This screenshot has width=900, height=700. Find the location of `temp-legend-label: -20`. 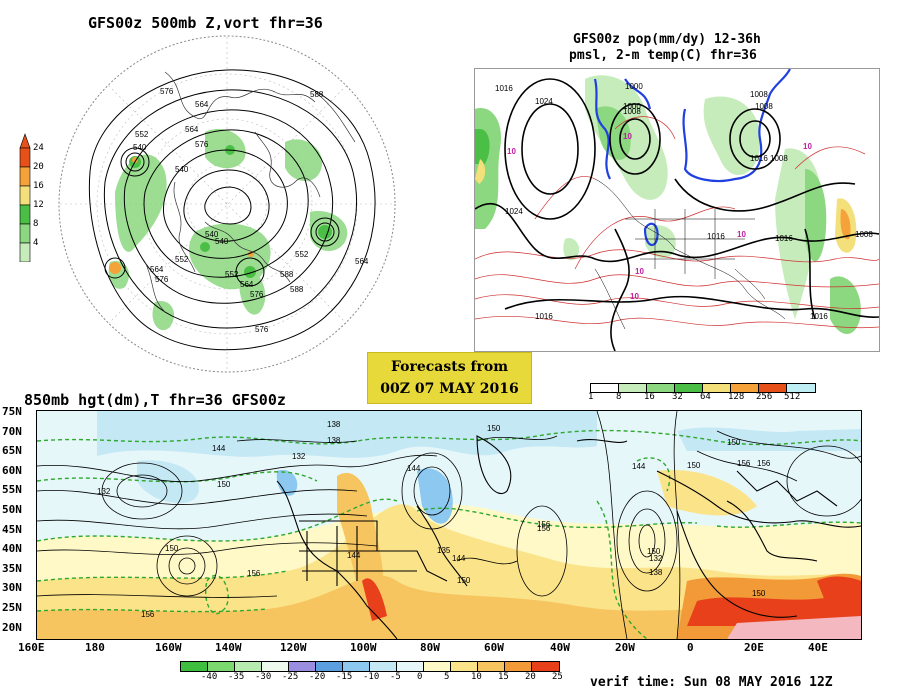

temp-legend-label: -20 is located at coordinates (317, 677).